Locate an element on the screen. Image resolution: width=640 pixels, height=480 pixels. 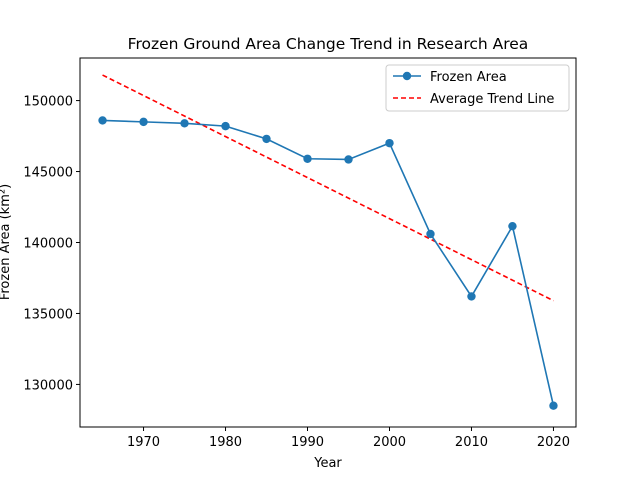
x-tick-label: 2000 is located at coordinates (389, 442).